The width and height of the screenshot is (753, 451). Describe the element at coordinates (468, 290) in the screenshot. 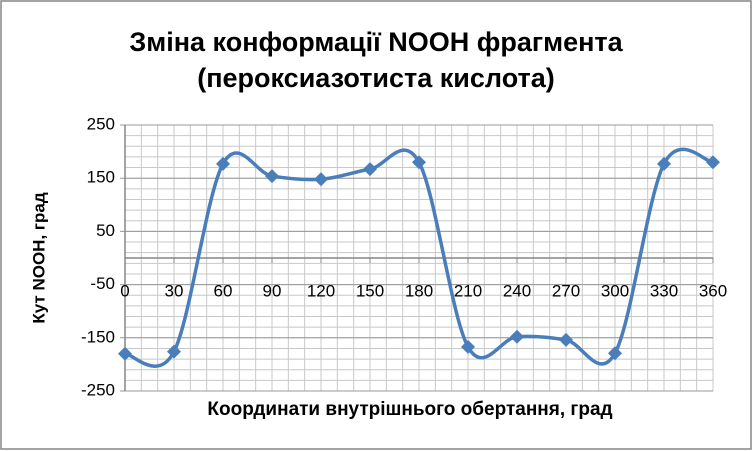

I see `x-tick-label: 210` at that location.